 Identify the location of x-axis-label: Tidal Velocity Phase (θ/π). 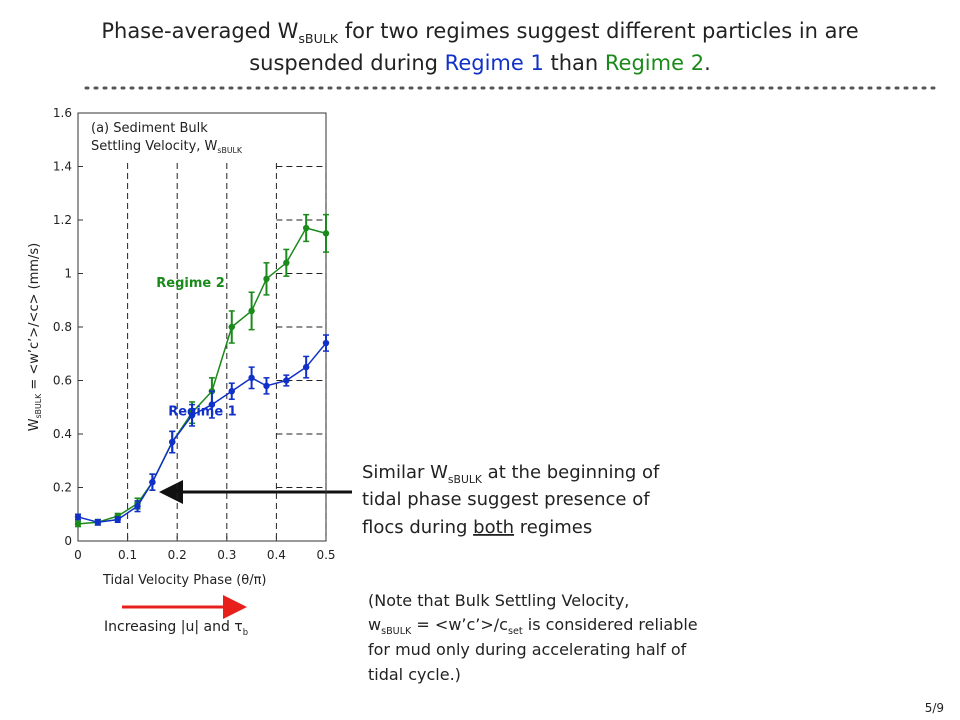
(184, 580).